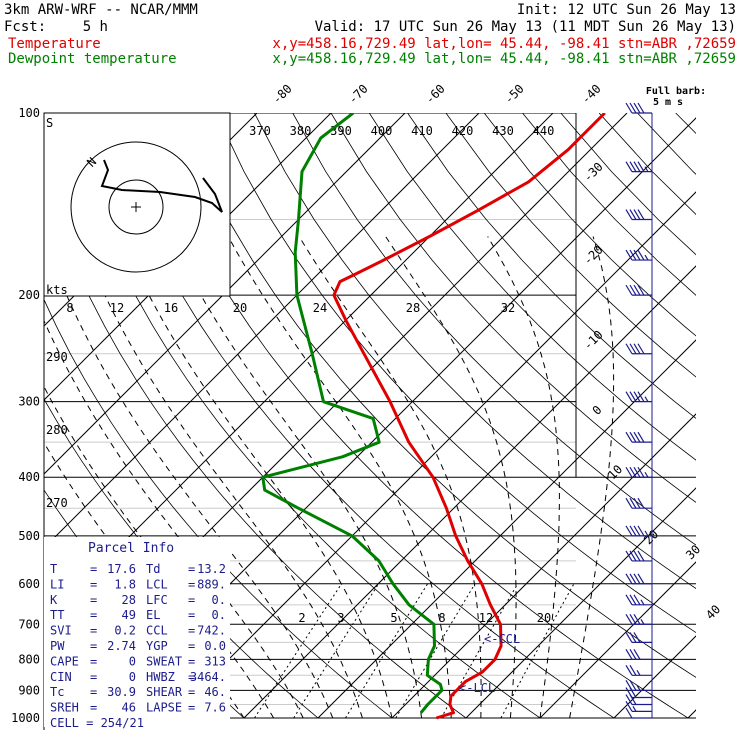 This screenshot has height=740, width=740. I want to click on mixing-ratio-label: 8, so click(441, 618).